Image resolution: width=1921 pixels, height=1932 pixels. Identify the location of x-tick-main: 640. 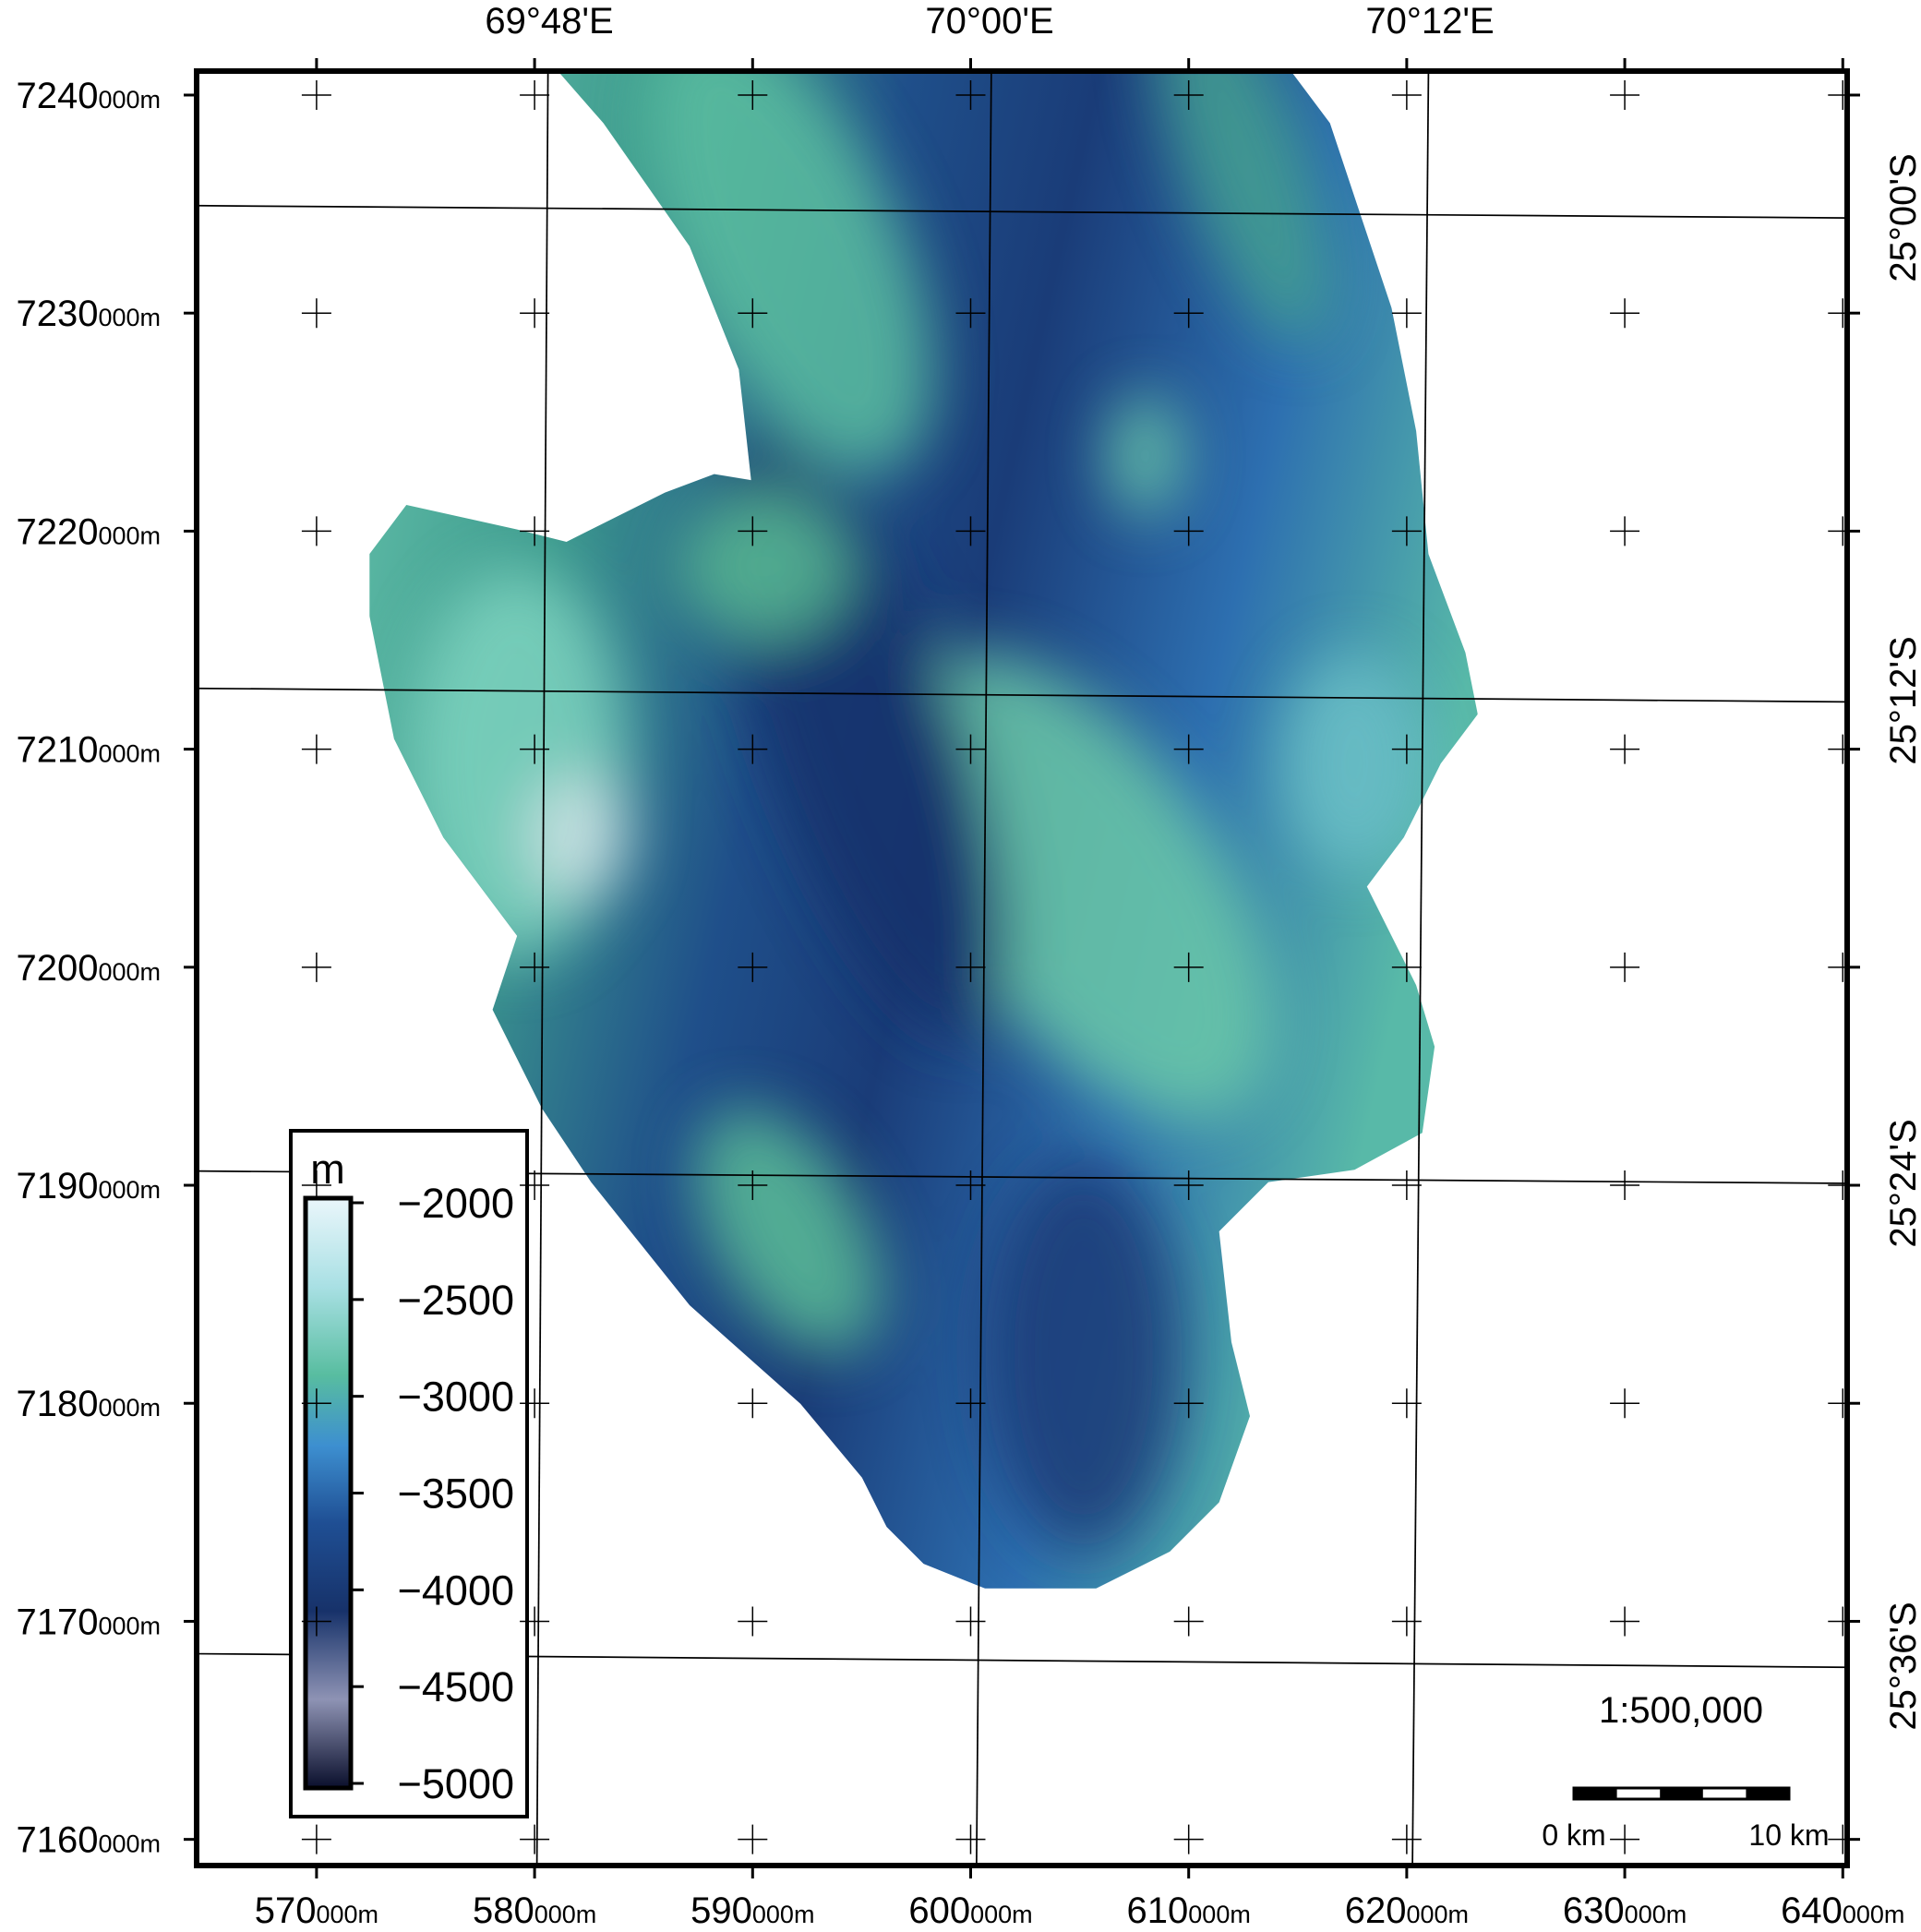
(1812, 1910).